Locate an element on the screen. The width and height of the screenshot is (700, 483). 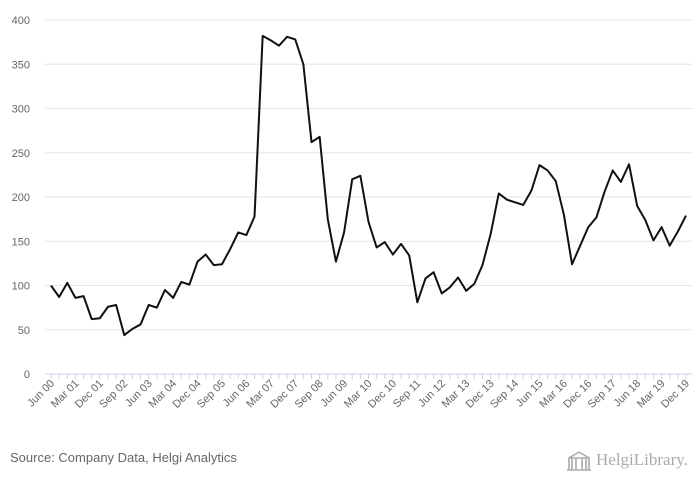
brand-logo: HelgiLibrary. is located at coordinates (627, 460).